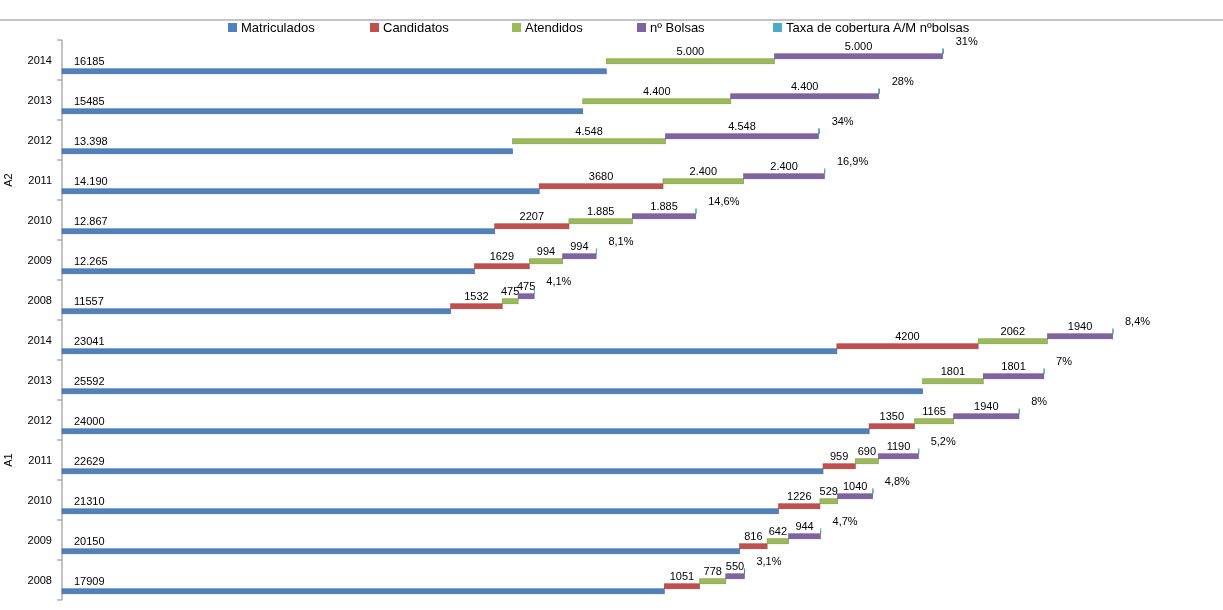 This screenshot has height=610, width=1223. Describe the element at coordinates (40, 180) in the screenshot. I see `y-tick-label: 2011` at that location.